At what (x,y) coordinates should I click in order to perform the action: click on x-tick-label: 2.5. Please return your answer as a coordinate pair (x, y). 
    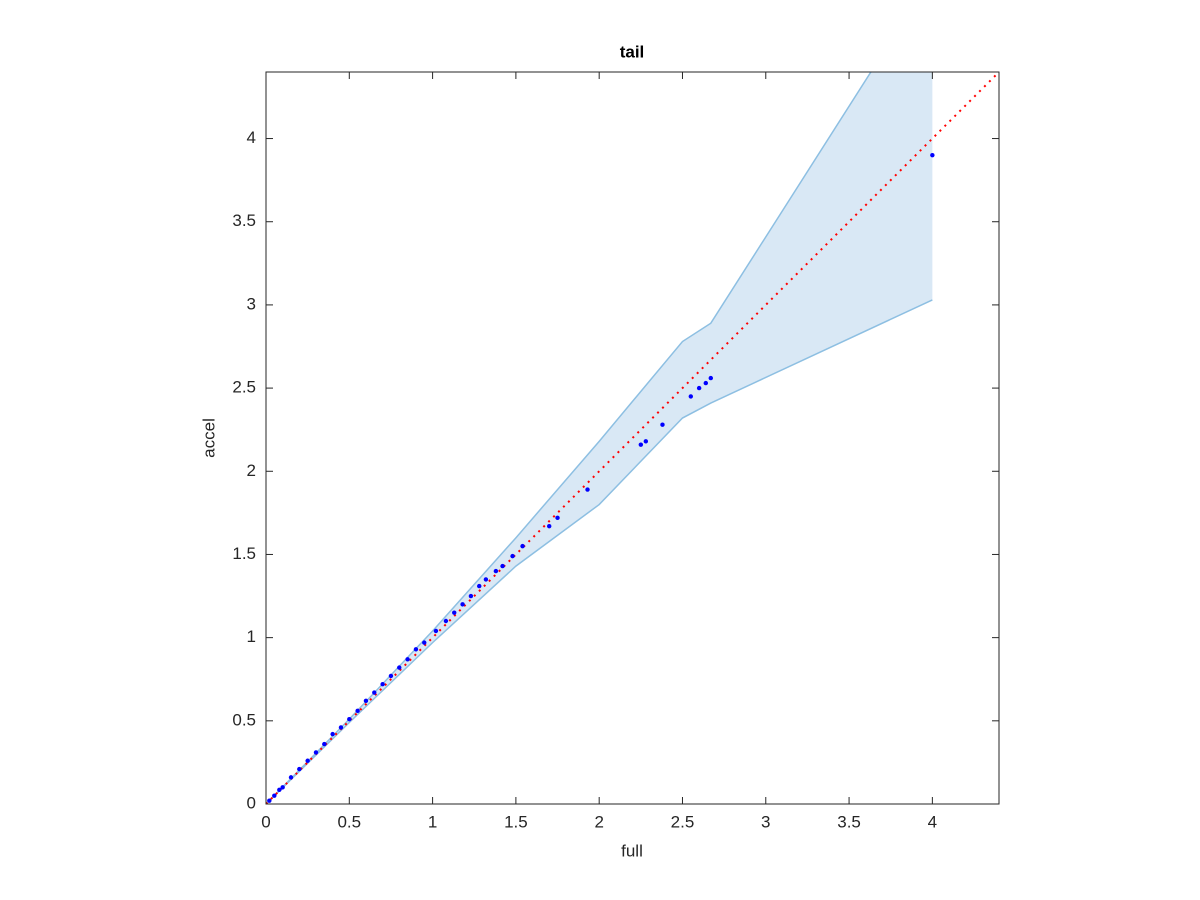
    Looking at the image, I should click on (683, 821).